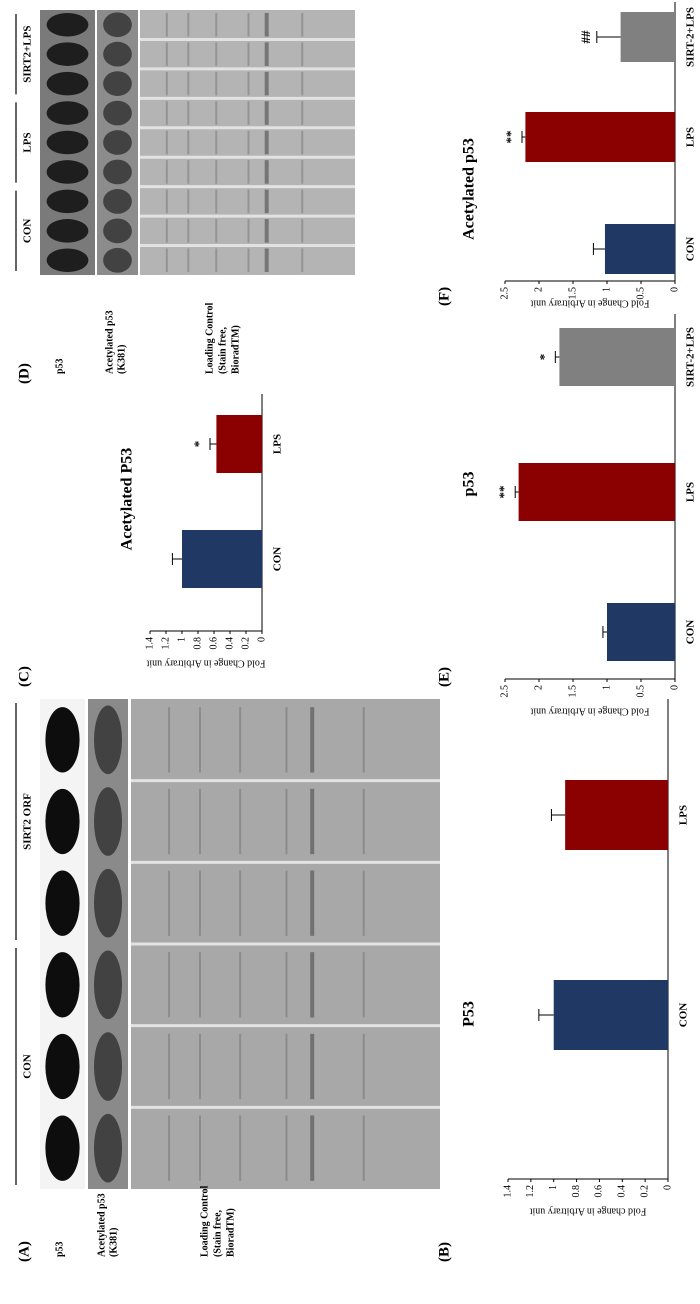  What do you see at coordinates (149, 643) in the screenshot?
I see `y-tick-label: 1.4` at bounding box center [149, 643].